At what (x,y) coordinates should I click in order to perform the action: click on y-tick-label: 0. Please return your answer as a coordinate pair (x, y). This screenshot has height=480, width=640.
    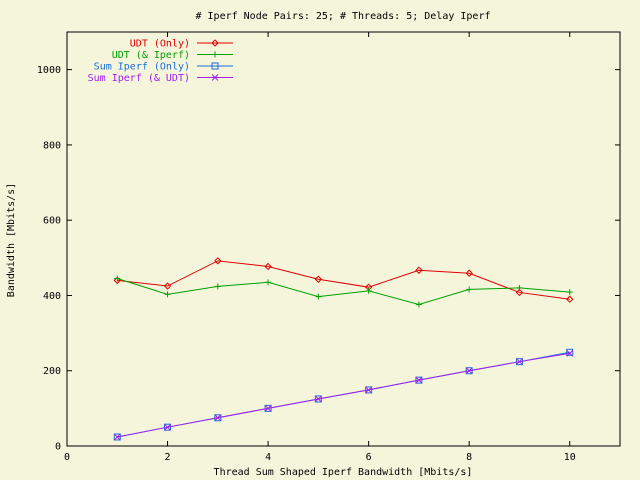
    Looking at the image, I should click on (58, 447).